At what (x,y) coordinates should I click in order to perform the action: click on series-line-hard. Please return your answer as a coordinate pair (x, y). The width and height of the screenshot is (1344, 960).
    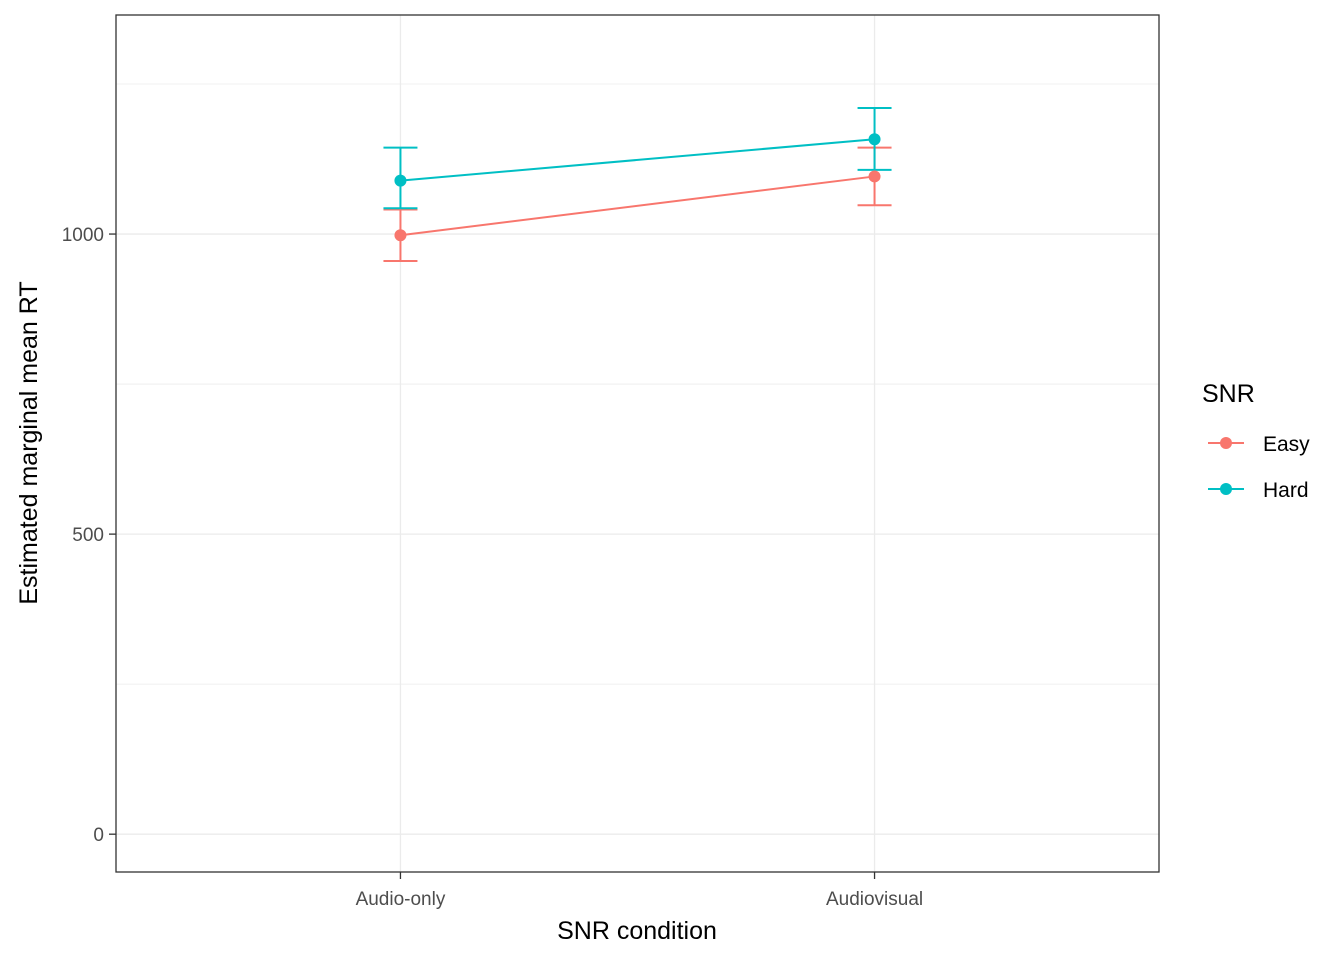
    Looking at the image, I should click on (637, 160).